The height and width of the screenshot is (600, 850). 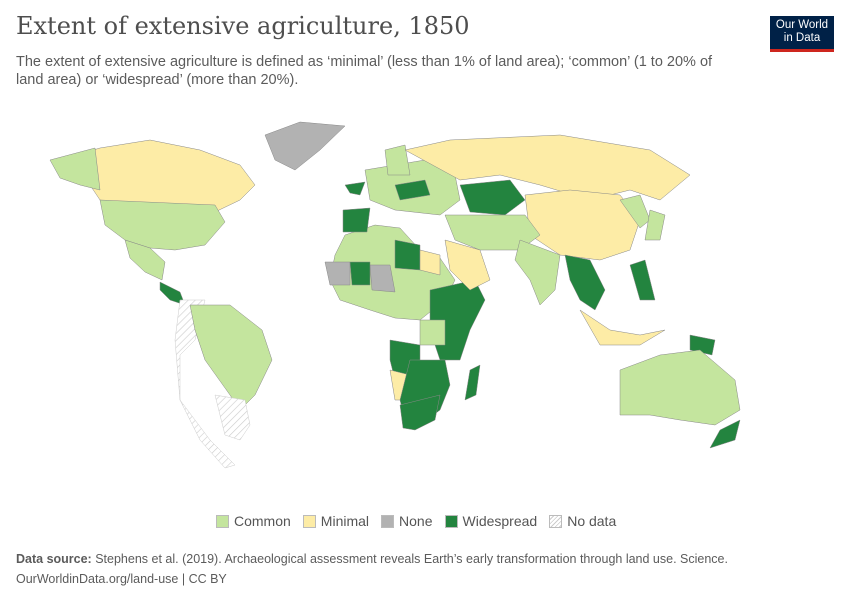 I want to click on legend-item-minimal: Minimal, so click(x=336, y=521).